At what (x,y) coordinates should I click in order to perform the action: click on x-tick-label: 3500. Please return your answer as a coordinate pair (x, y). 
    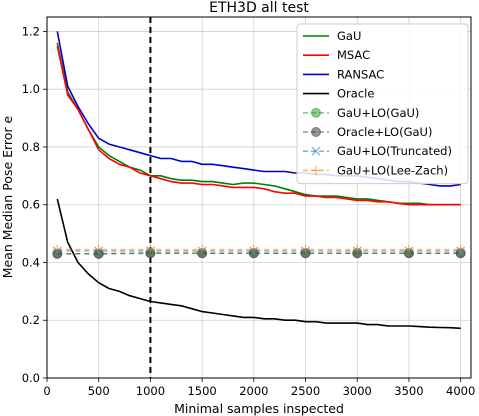
    Looking at the image, I should click on (408, 391).